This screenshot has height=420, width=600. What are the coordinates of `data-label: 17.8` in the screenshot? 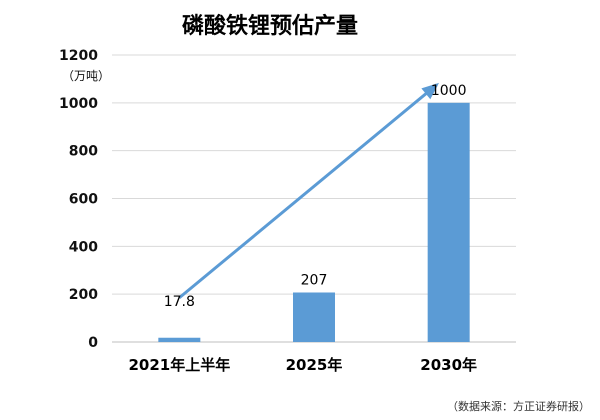 It's located at (179, 302).